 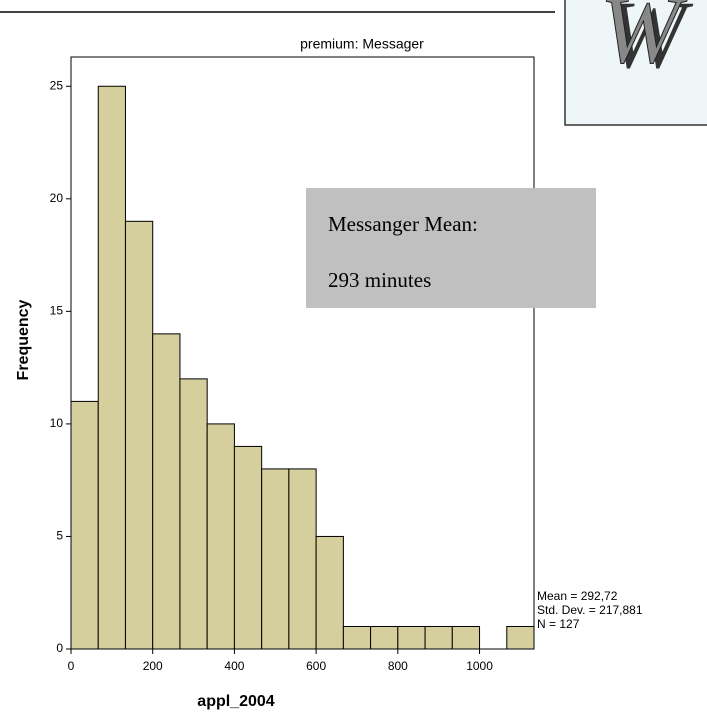 I want to click on annotation-box, so click(x=451, y=248).